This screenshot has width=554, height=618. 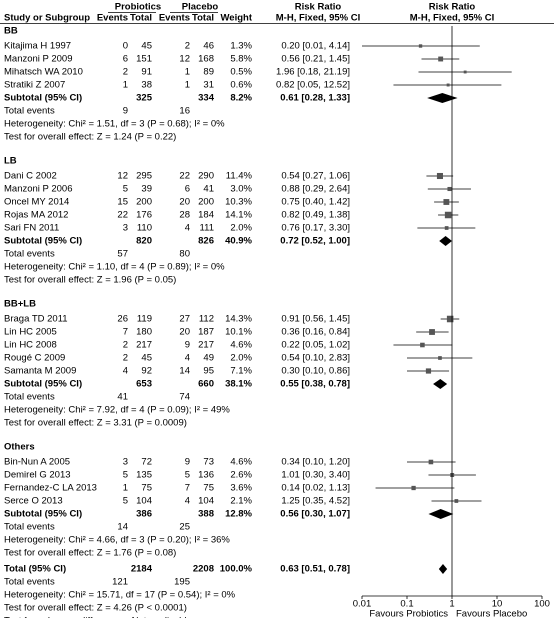 What do you see at coordinates (20, 304) in the screenshot?
I see `group-name: BB+LB` at bounding box center [20, 304].